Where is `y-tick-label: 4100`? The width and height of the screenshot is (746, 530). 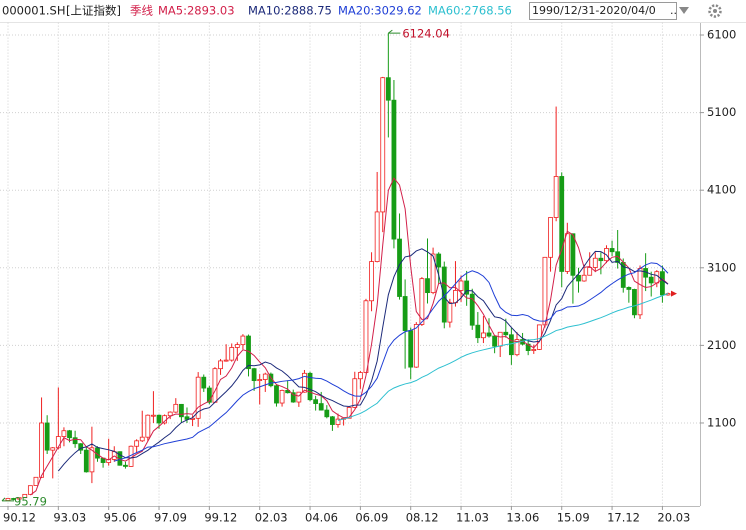 y-tick-label: 4100 is located at coordinates (721, 190).